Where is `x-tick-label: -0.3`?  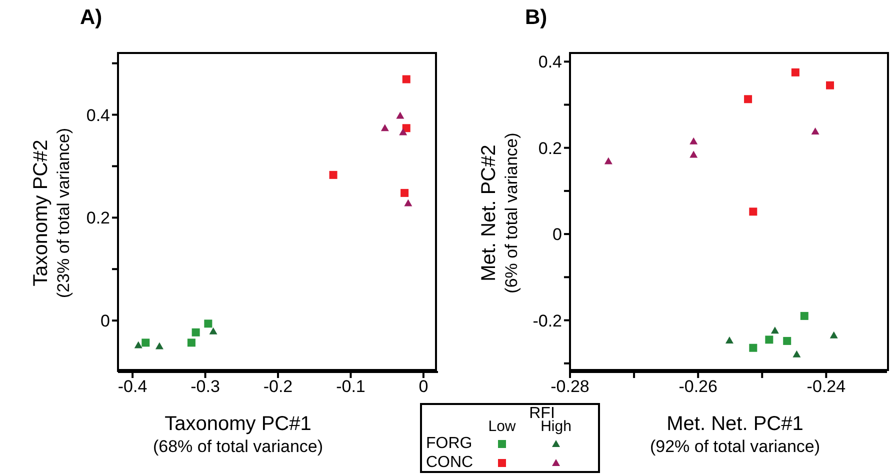 x-tick-label: -0.3 is located at coordinates (205, 386).